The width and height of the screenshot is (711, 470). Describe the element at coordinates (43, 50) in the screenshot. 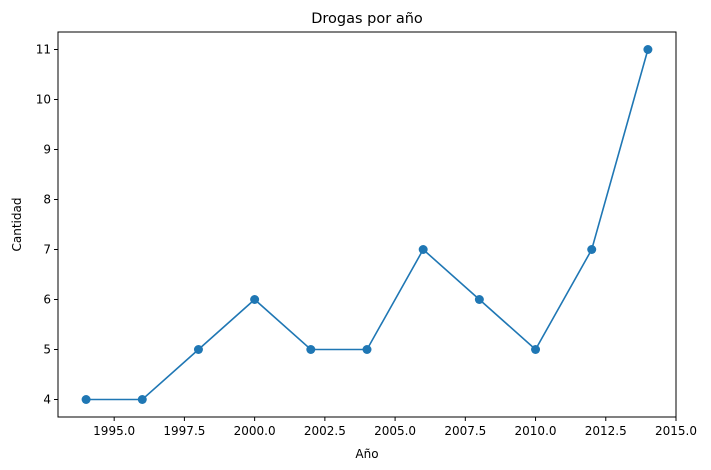

I see `y-tick-label: 11` at that location.